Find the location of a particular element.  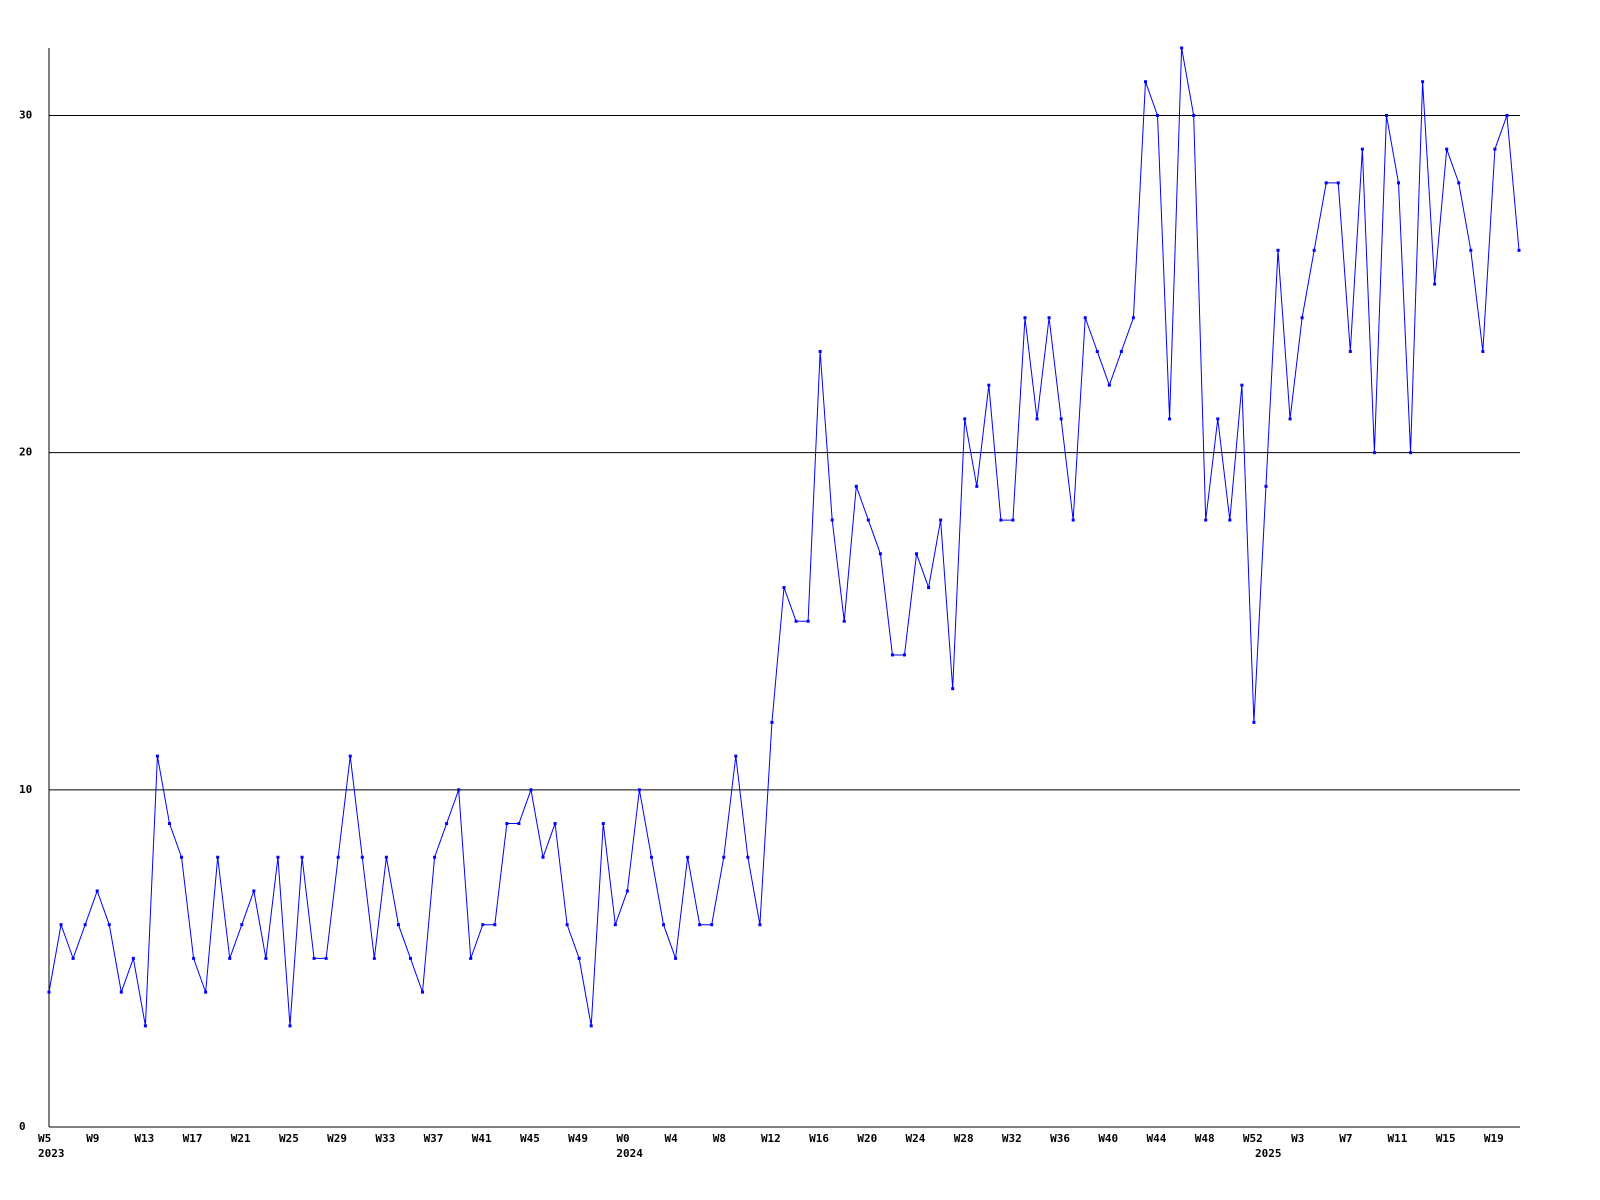

x-tick-label: W48 is located at coordinates (1205, 1138).